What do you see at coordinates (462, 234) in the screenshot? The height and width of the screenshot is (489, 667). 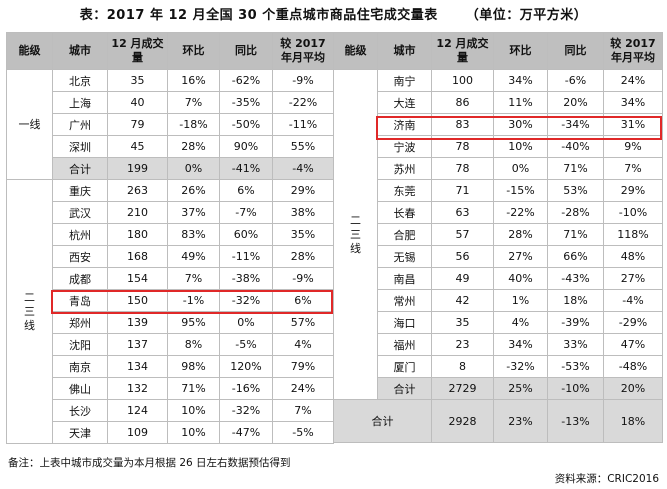 I see `volume-cell: 57` at bounding box center [462, 234].